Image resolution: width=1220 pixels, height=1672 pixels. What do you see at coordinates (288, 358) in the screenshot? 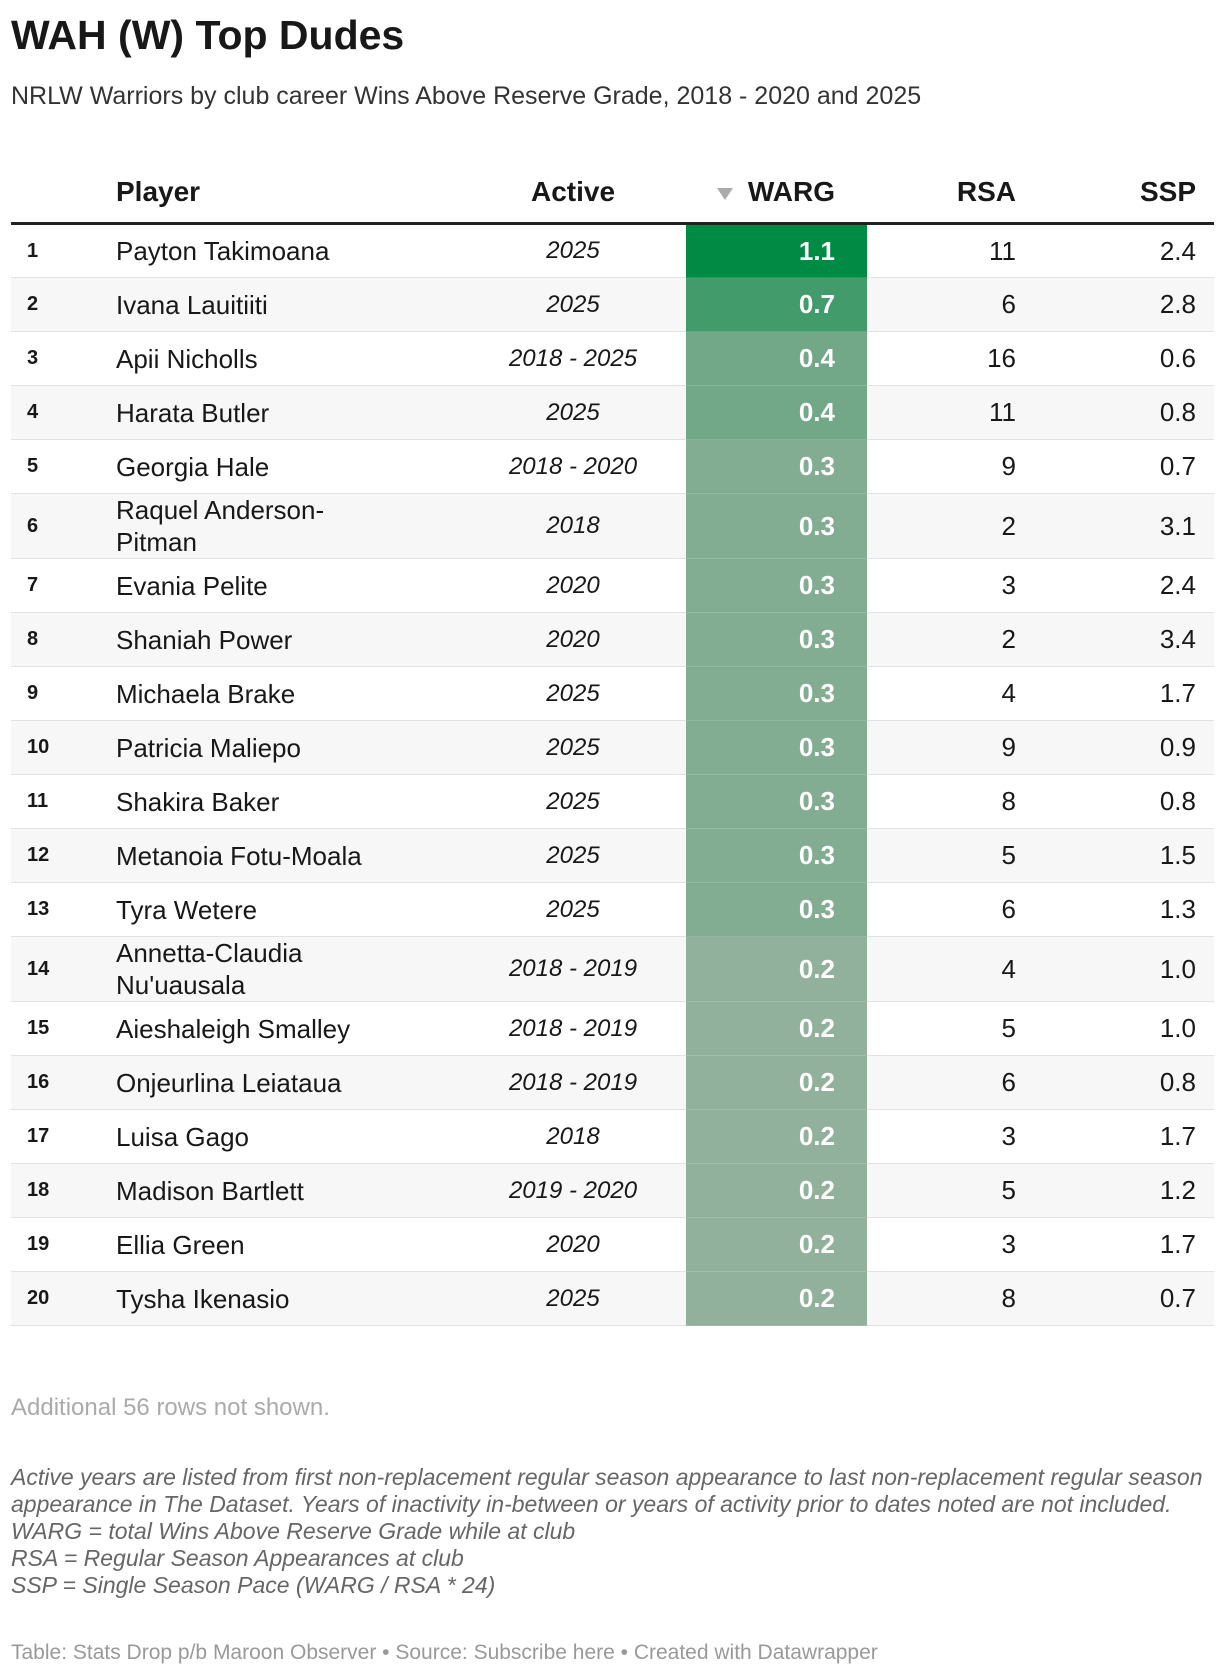
I see `cell: Apii Nicholls` at bounding box center [288, 358].